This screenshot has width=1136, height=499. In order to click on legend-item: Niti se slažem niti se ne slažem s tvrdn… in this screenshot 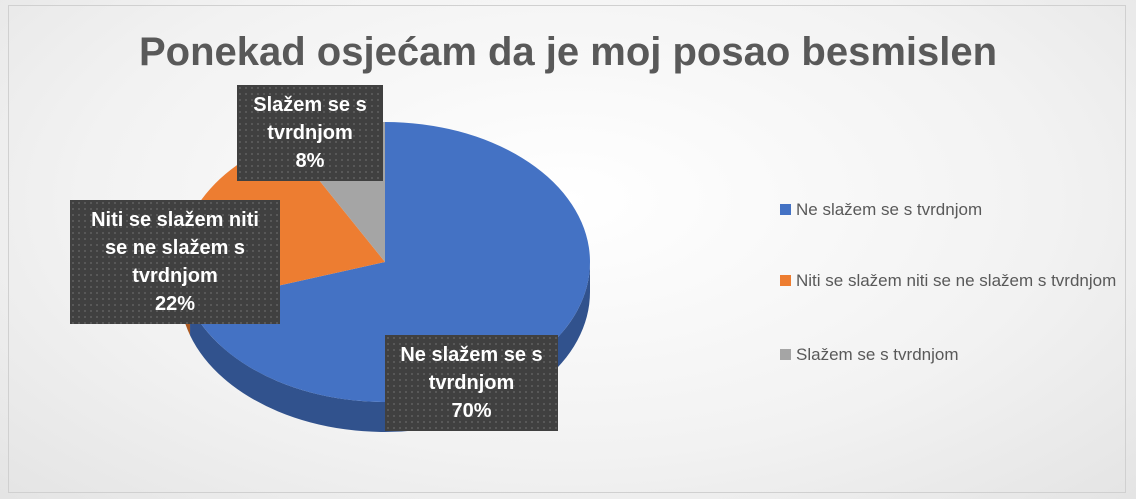, I will do `click(950, 281)`.